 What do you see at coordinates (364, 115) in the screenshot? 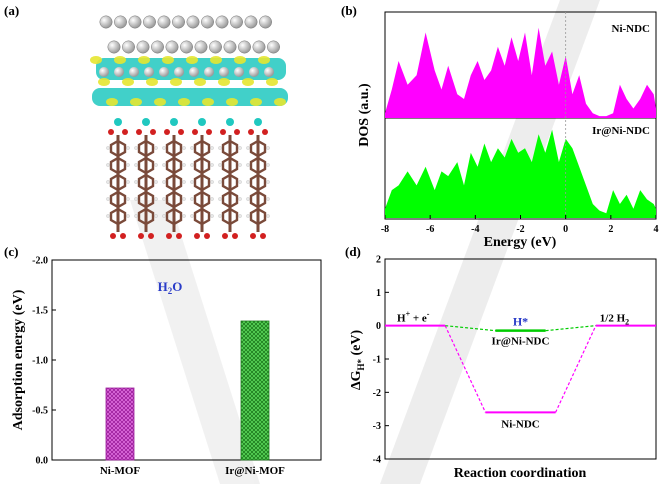
I see `dos-y-axis-label: DOS (a.u.)` at bounding box center [364, 115].